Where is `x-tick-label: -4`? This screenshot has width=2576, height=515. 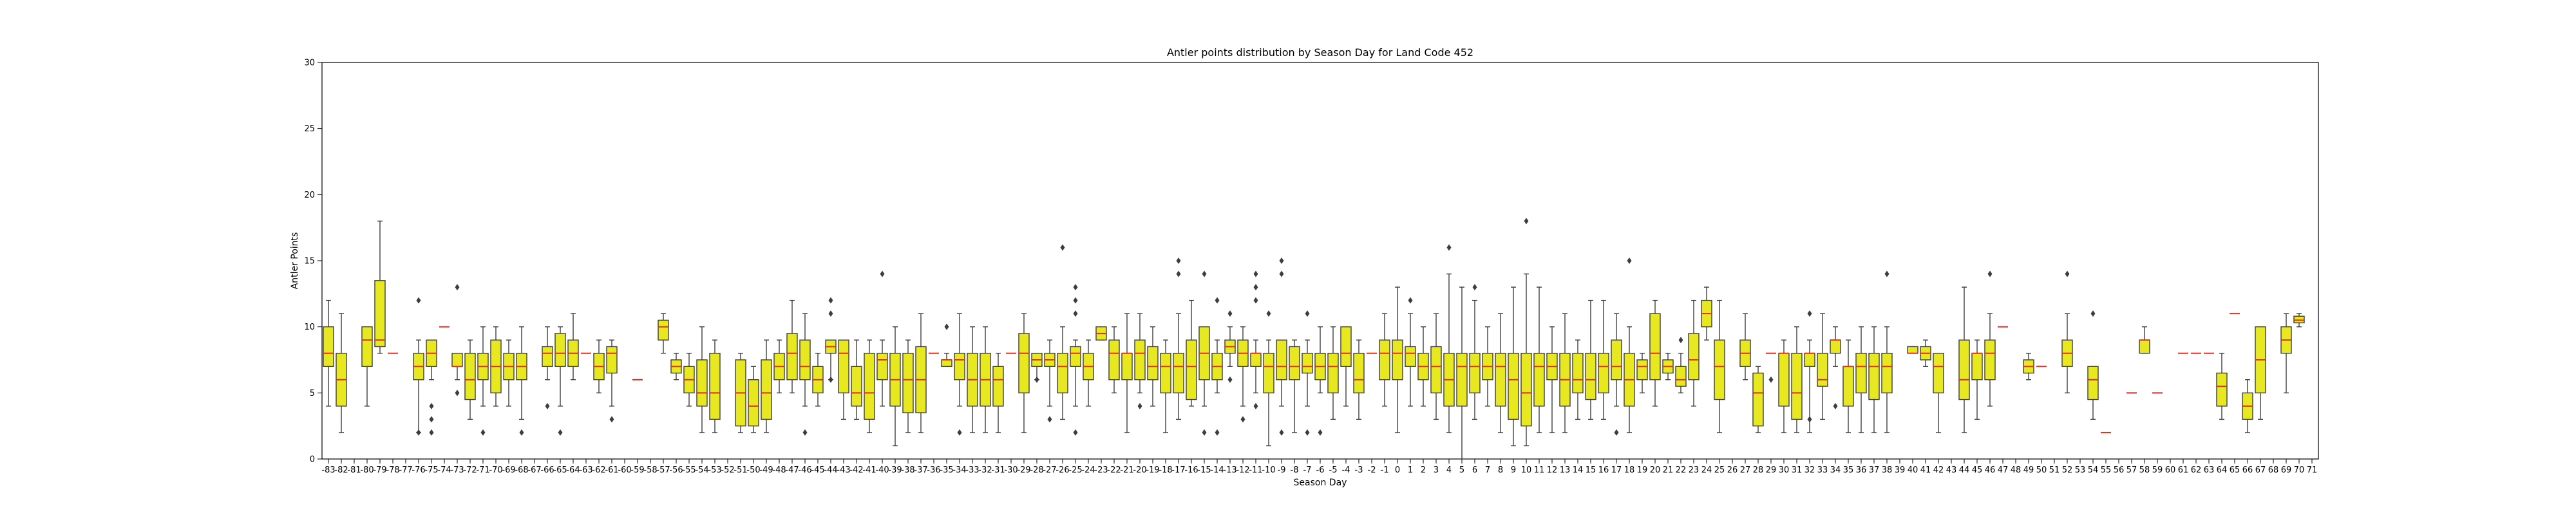
x-tick-label: -4 is located at coordinates (1346, 470).